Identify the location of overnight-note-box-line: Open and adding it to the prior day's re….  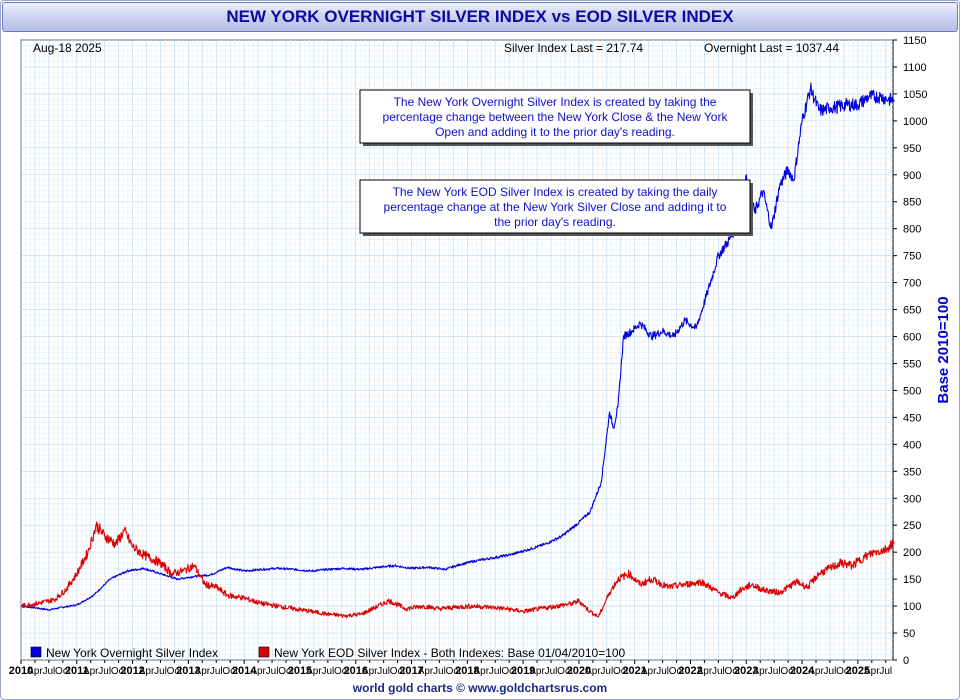
(555, 132).